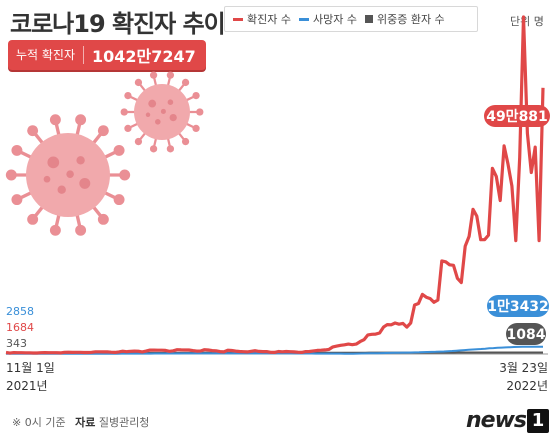 Image resolution: width=560 pixels, height=442 pixels. I want to click on start-label-deaths: 343, so click(16, 343).